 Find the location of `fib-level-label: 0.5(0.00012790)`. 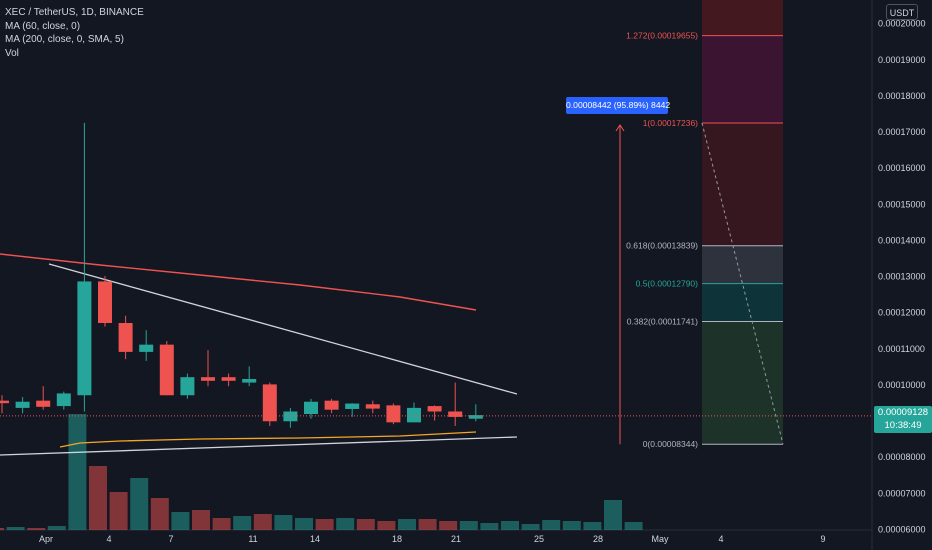

fib-level-label: 0.5(0.00012790) is located at coordinates (667, 284).